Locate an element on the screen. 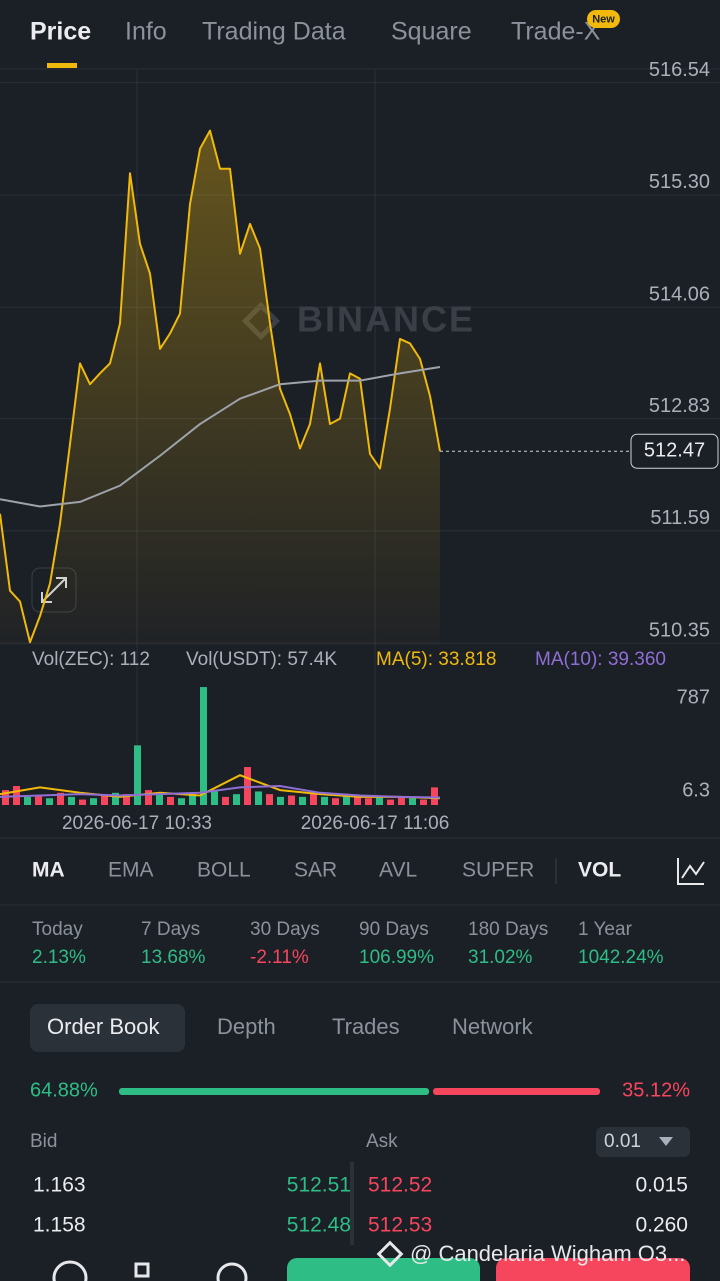  period-label: 180 Days is located at coordinates (508, 929).